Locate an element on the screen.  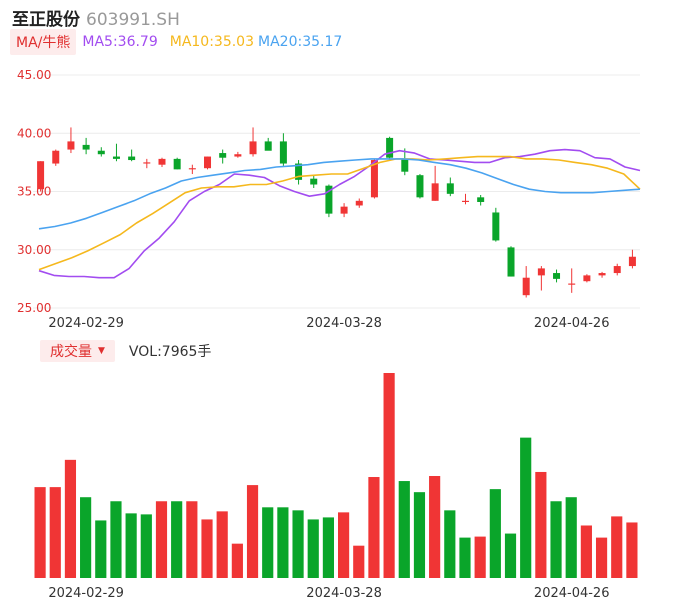
volume-indicator-dropdown: 成交量 ▼ is located at coordinates (77, 351).